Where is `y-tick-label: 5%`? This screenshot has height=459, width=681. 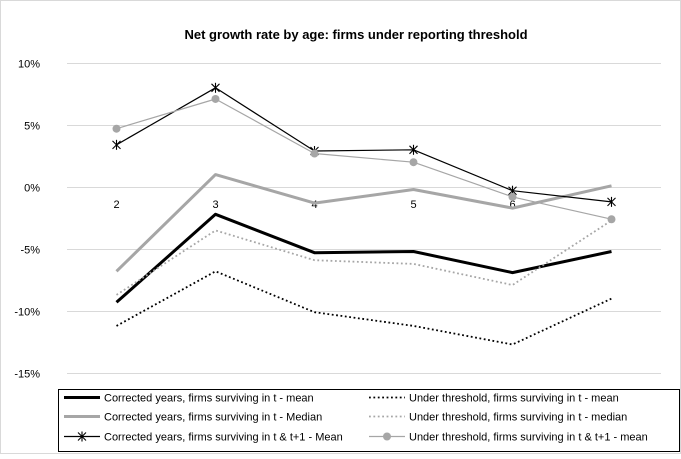 y-tick-label: 5% is located at coordinates (32, 127).